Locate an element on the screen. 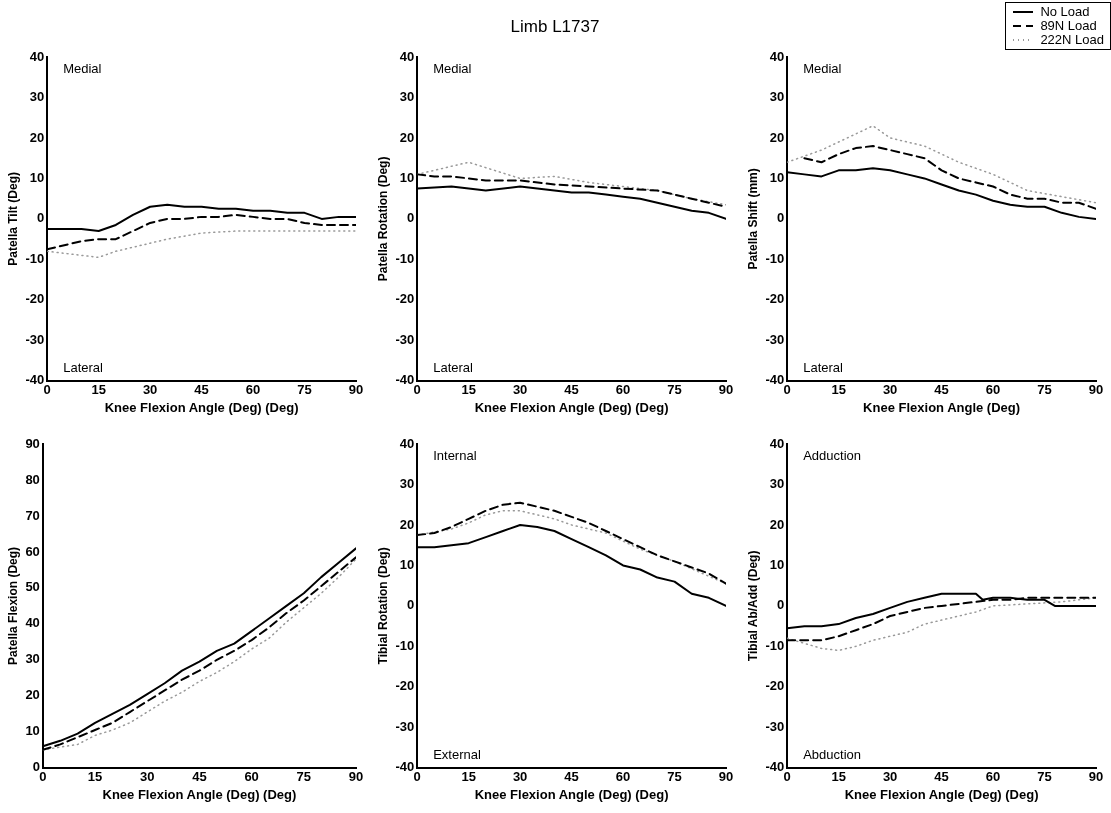 The height and width of the screenshot is (813, 1111). annotation: Adduction is located at coordinates (832, 455).